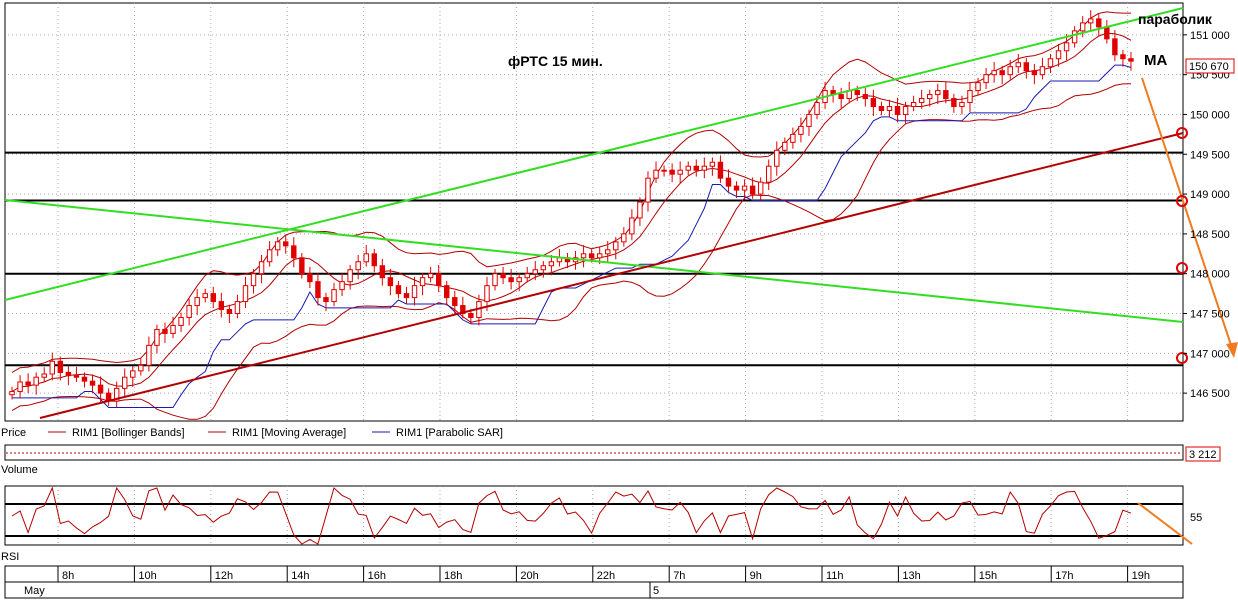  Describe the element at coordinates (529, 576) in the screenshot. I see `time-tick-20h: 20h` at that location.